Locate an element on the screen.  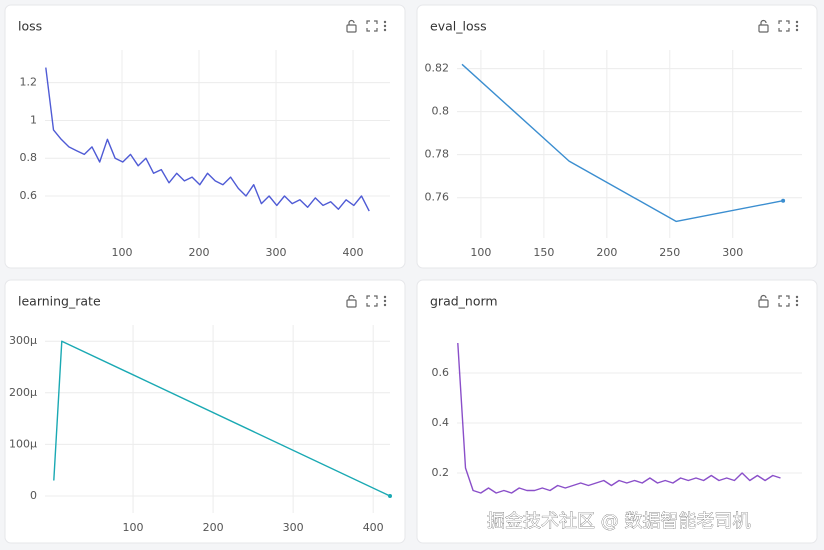
y-tick-label: 300µ is located at coordinates (23, 340).